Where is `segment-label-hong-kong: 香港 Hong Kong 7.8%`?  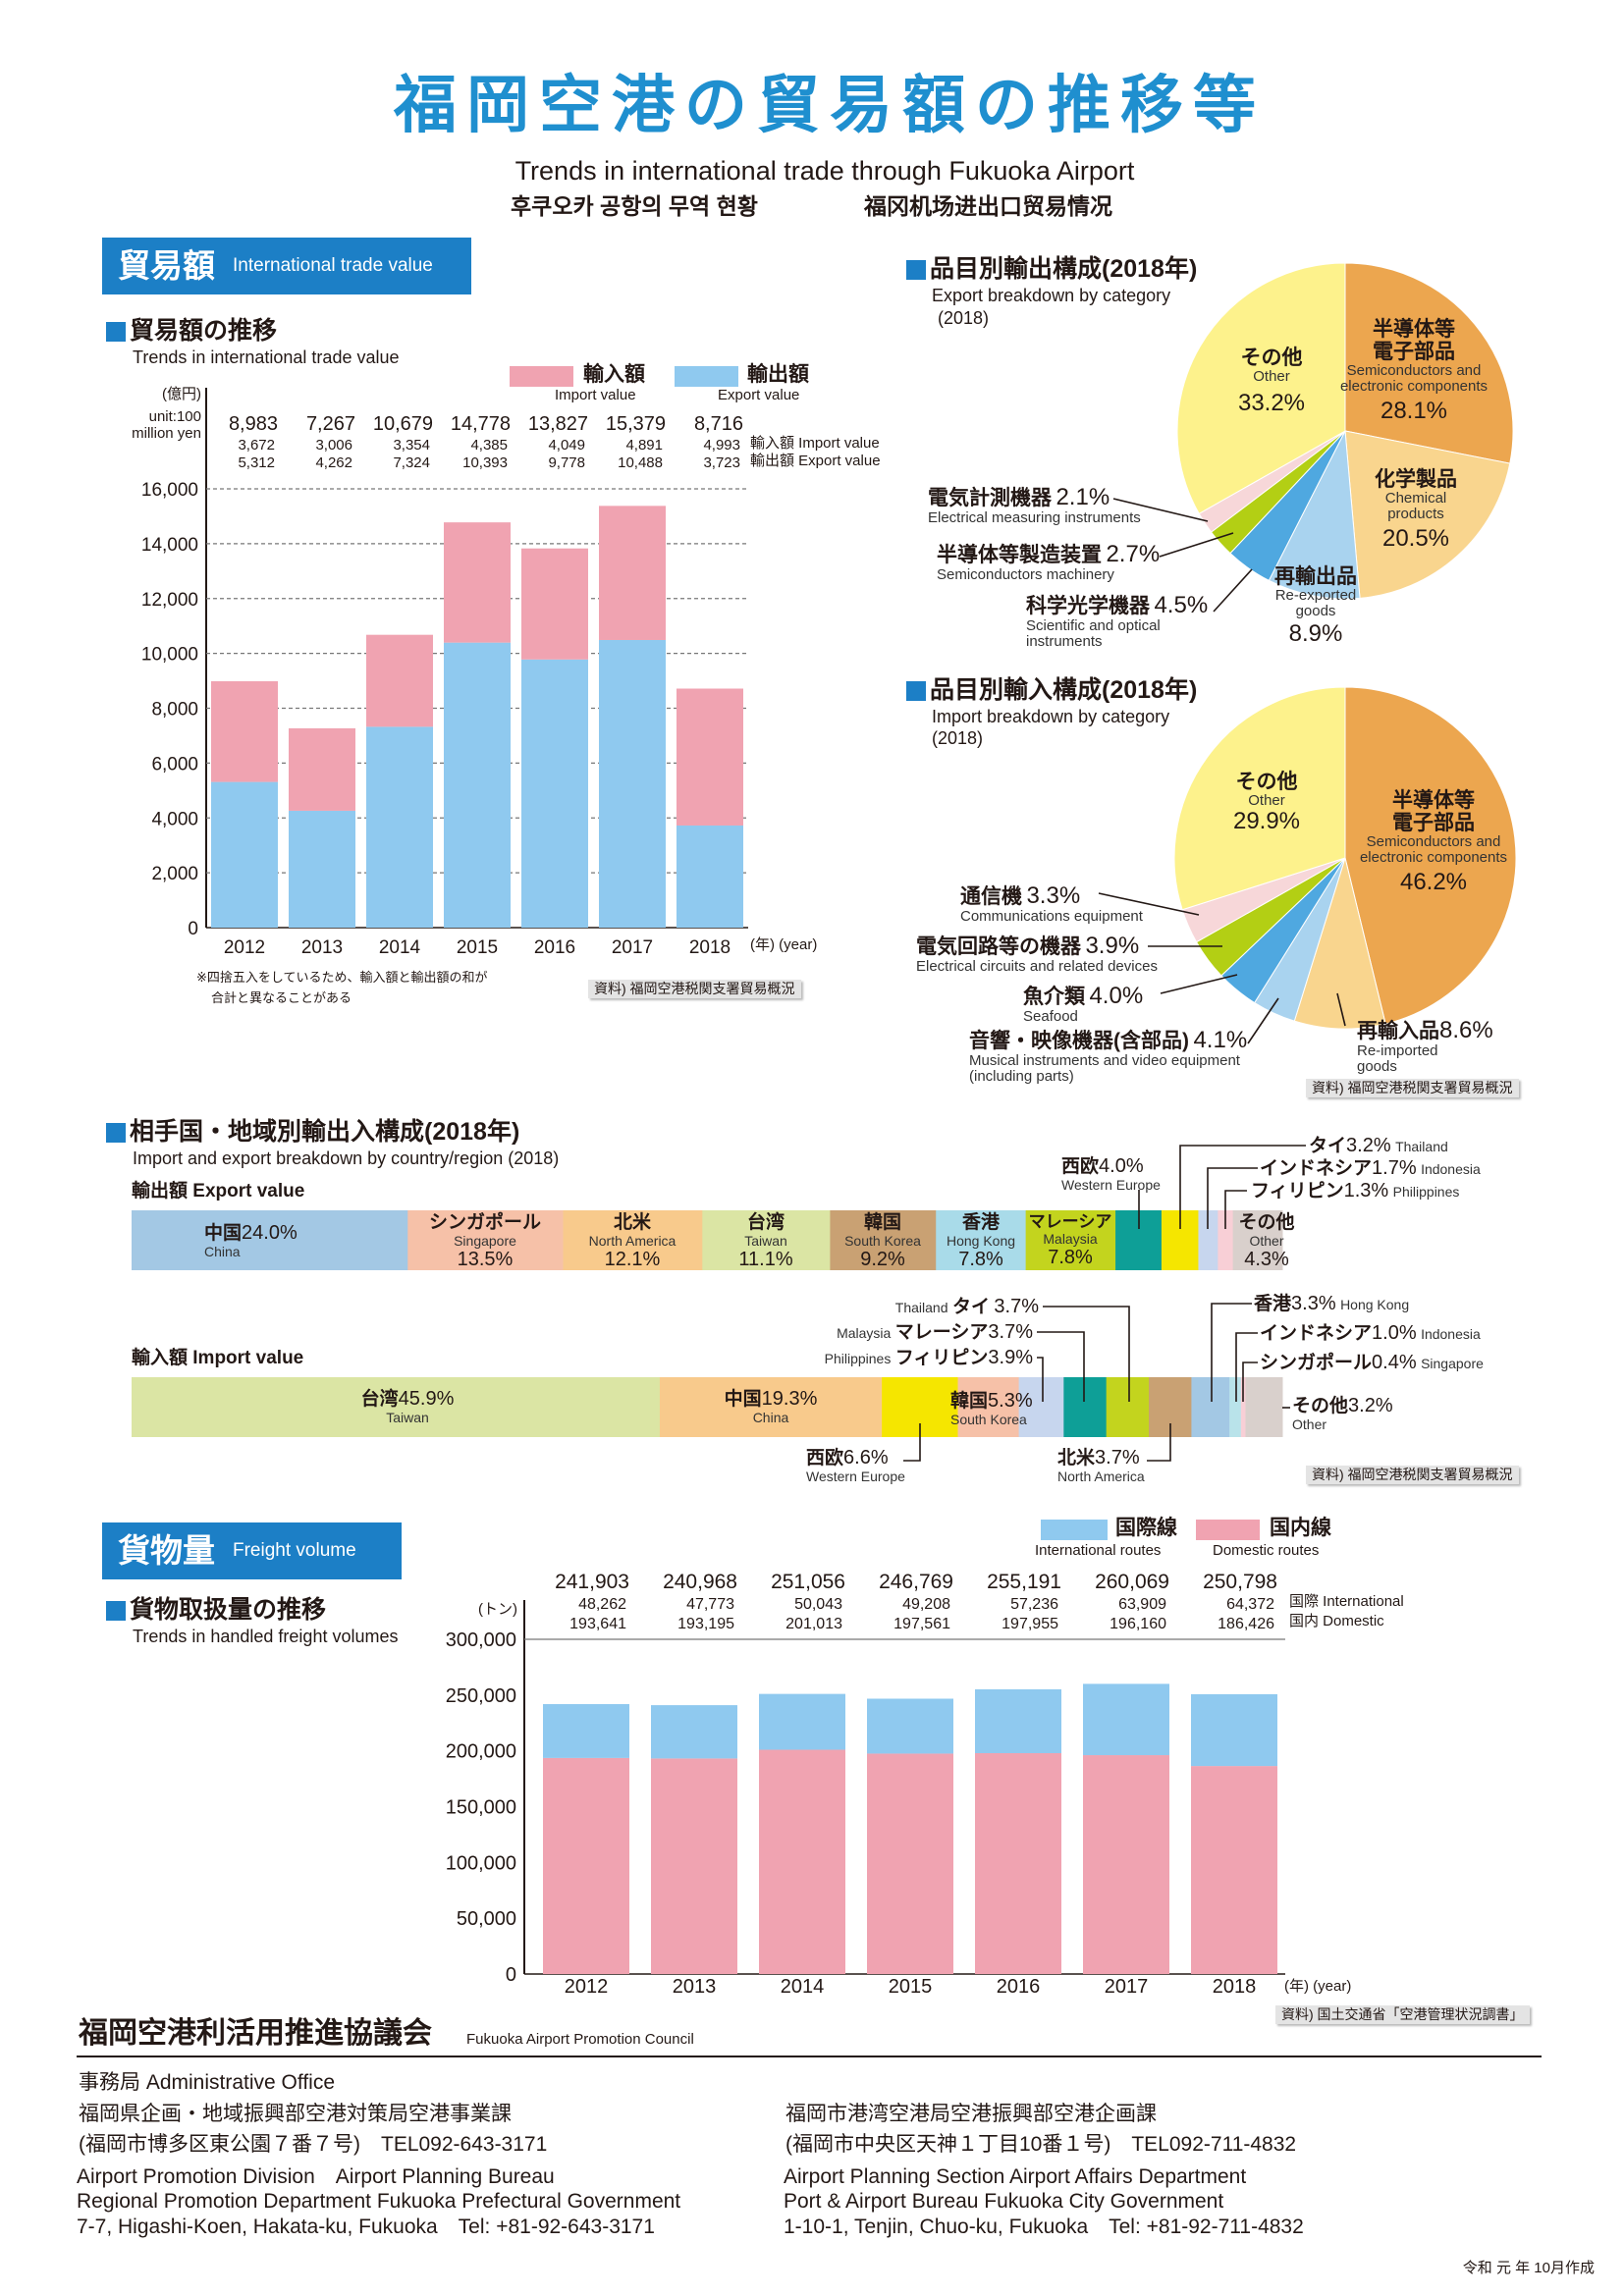
segment-label-hong-kong: 香港 Hong Kong 7.8% is located at coordinates (981, 1241).